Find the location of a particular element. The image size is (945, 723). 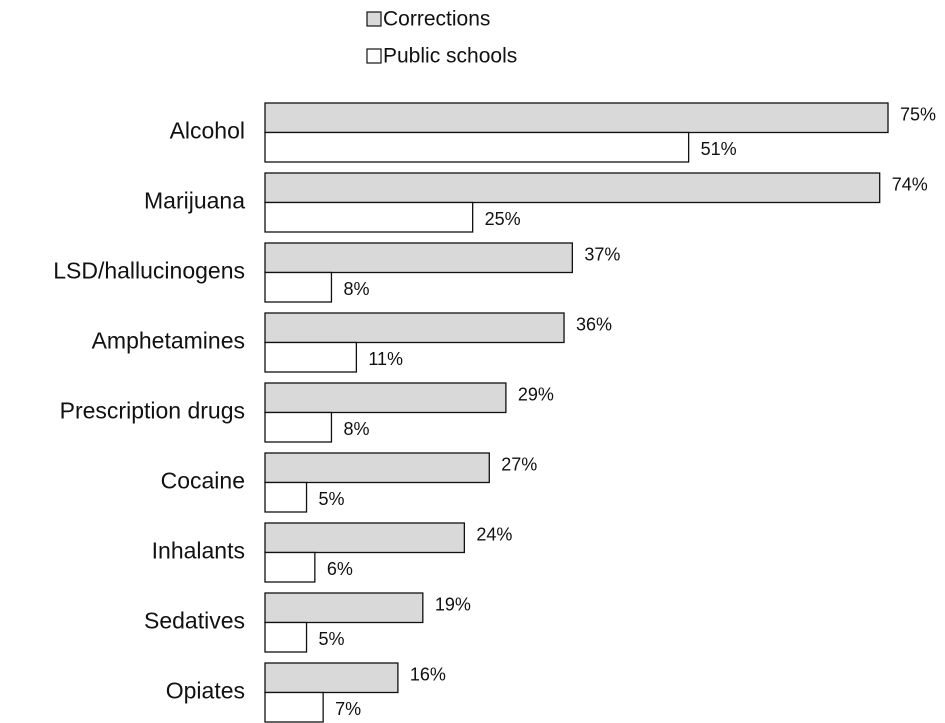

legend-label: Public schools is located at coordinates (450, 56).